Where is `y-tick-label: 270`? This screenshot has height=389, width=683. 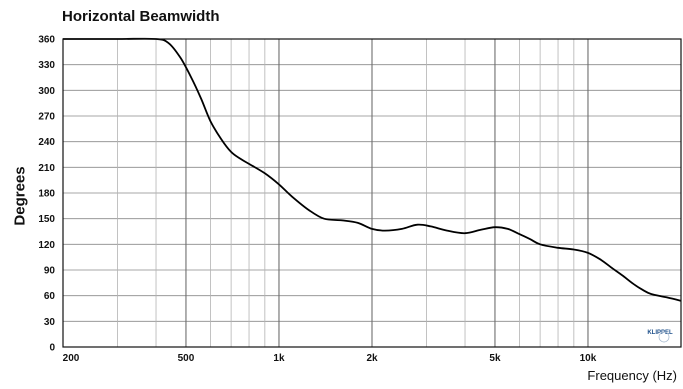
y-tick-label: 270 is located at coordinates (46, 117).